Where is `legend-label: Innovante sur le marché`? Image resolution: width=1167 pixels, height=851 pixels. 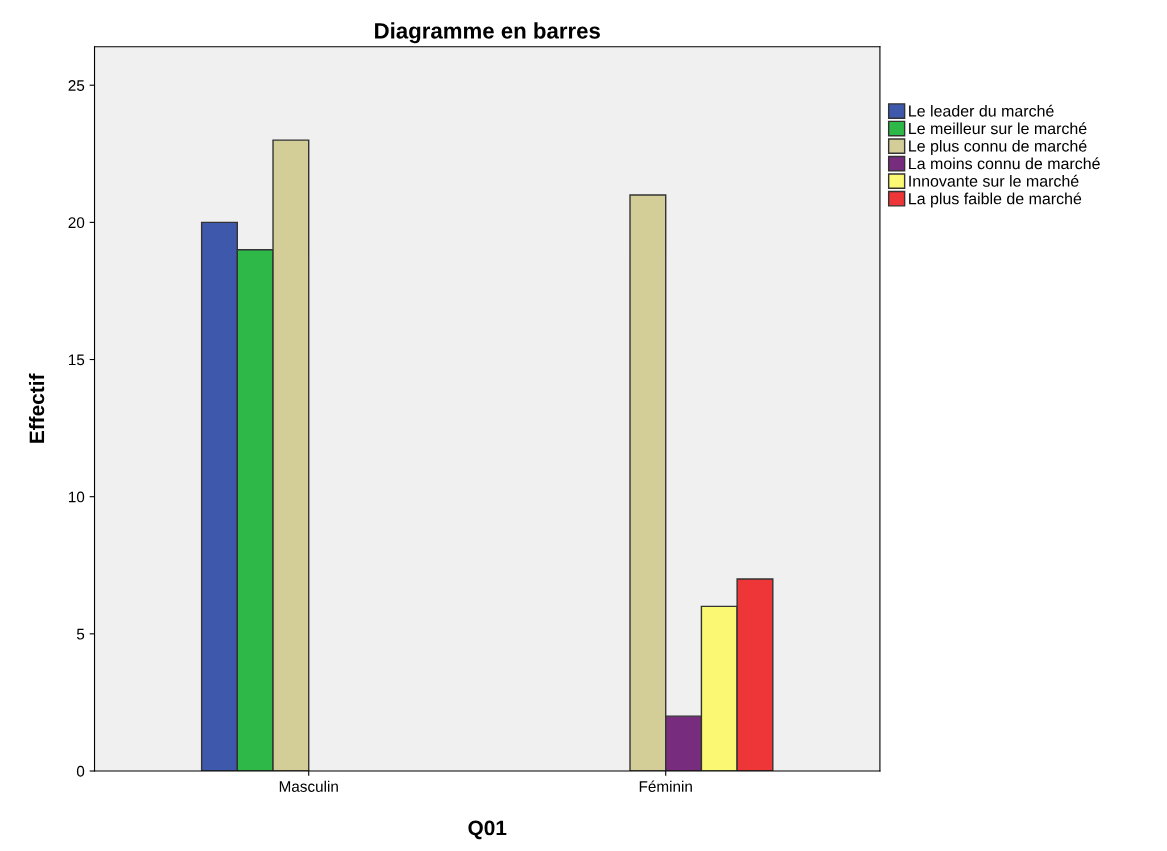
legend-label: Innovante sur le marché is located at coordinates (994, 180).